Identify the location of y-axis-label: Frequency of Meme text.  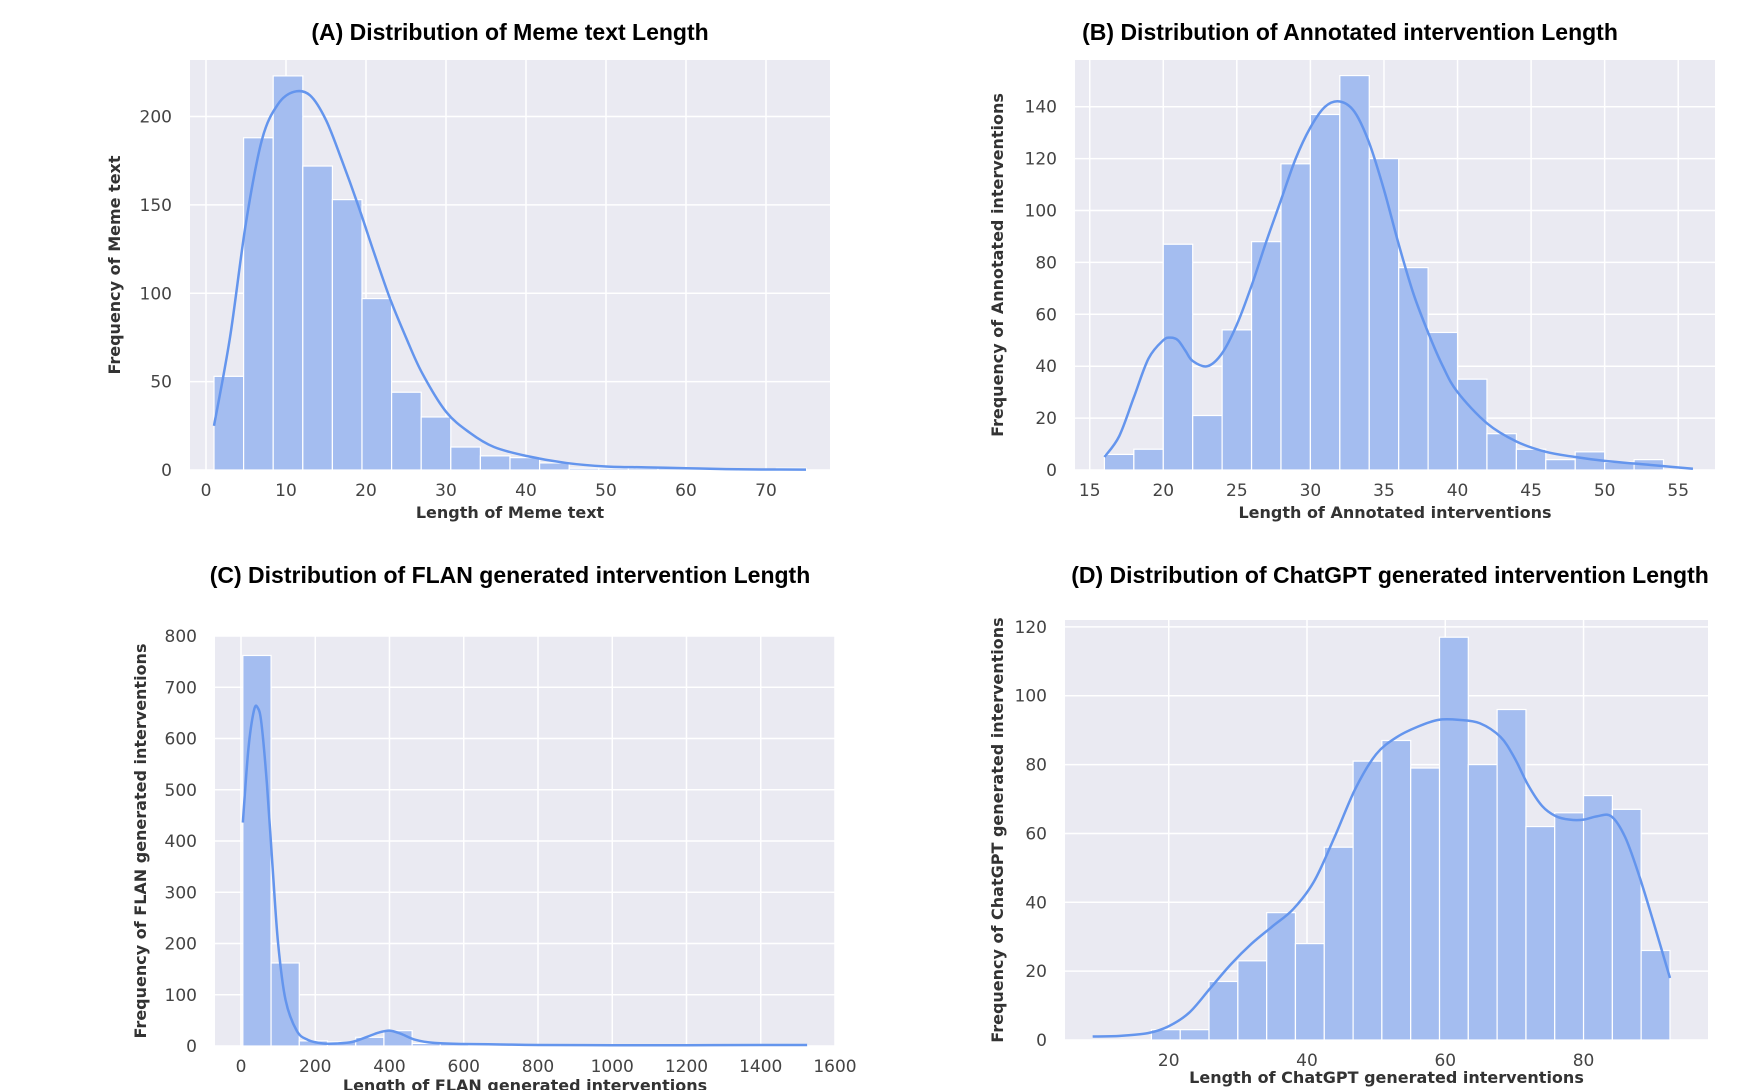
(114, 264).